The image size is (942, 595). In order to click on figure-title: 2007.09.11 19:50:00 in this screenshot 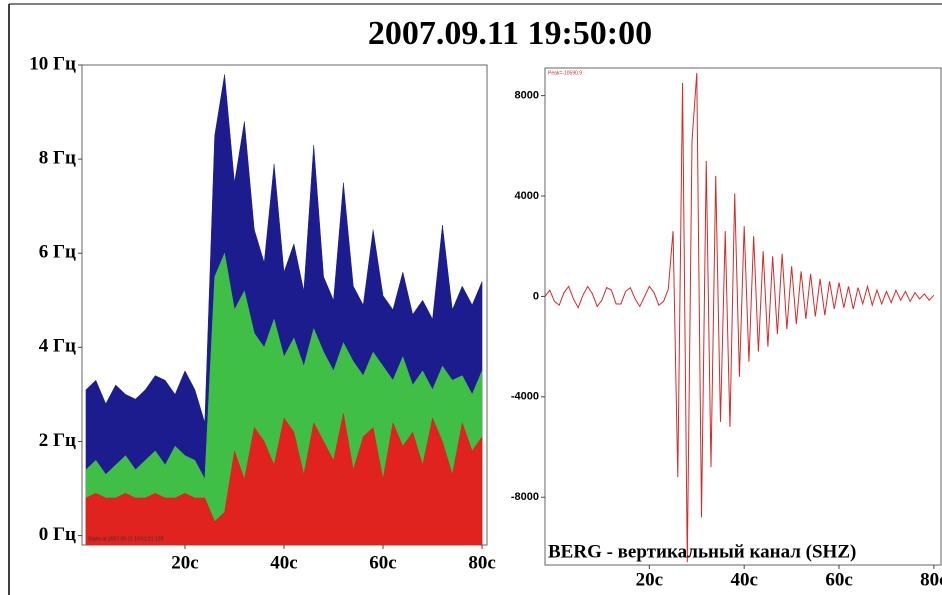, I will do `click(510, 33)`.